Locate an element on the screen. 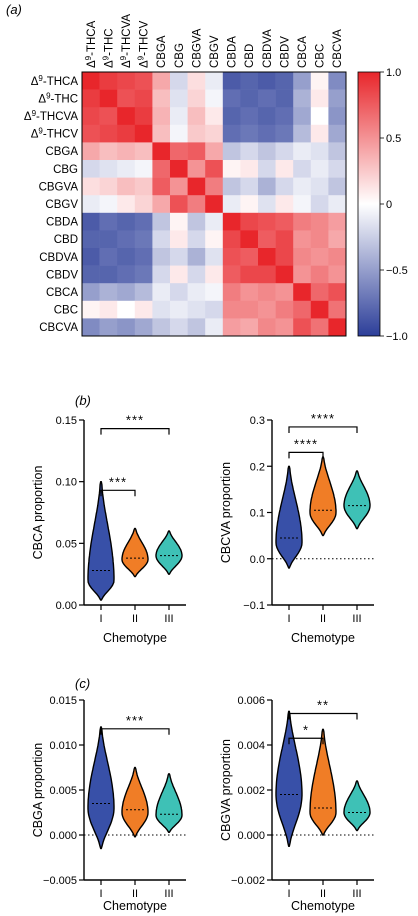 The image size is (418, 916). heatmap-row-label: CBCVA is located at coordinates (58, 328).